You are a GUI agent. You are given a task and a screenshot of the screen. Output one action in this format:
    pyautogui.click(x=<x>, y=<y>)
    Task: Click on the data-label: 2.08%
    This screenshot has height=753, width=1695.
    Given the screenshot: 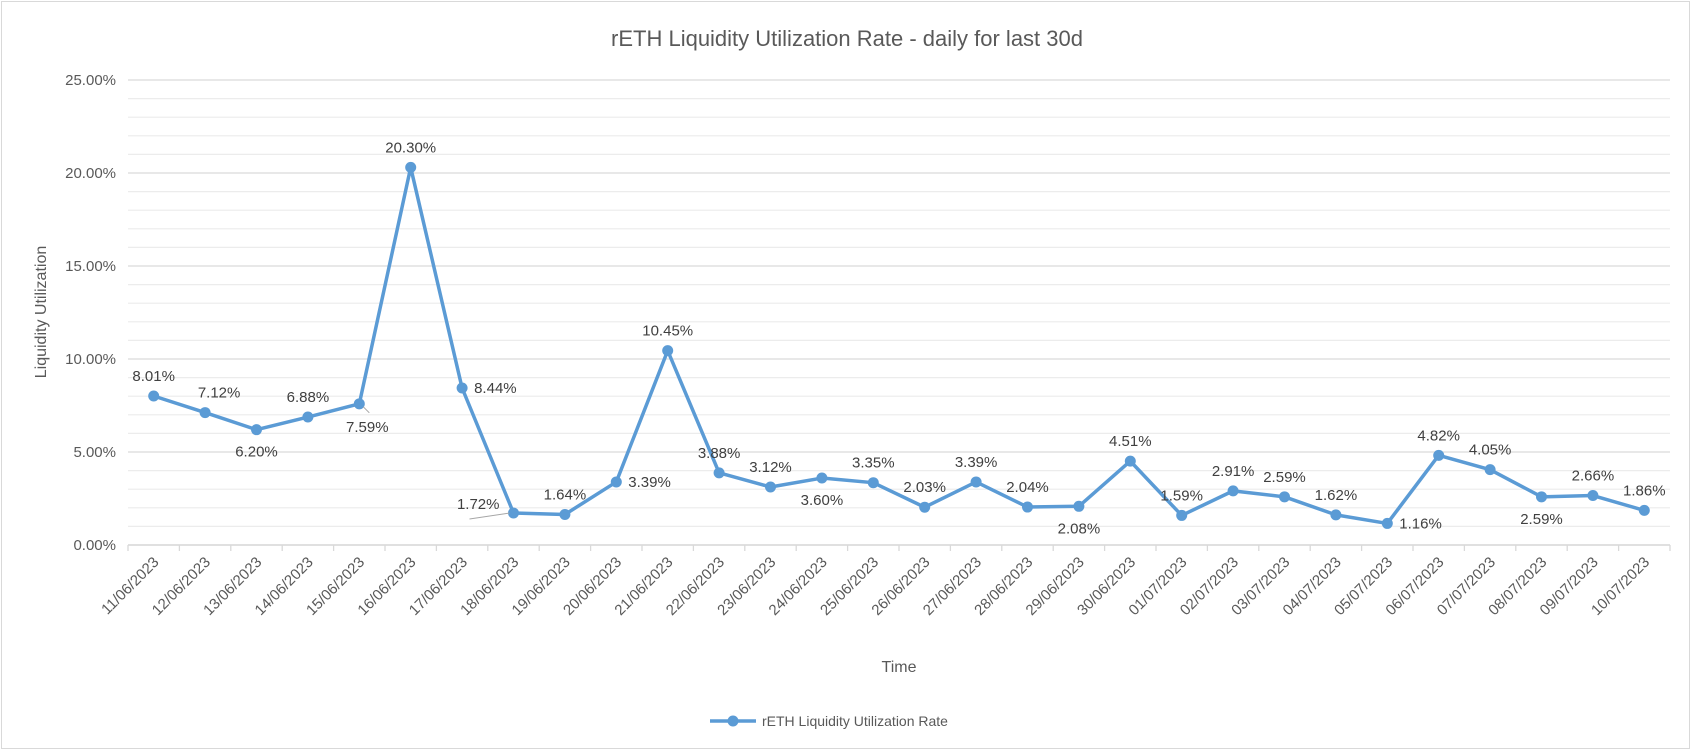 What is the action you would take?
    pyautogui.click(x=1079, y=528)
    